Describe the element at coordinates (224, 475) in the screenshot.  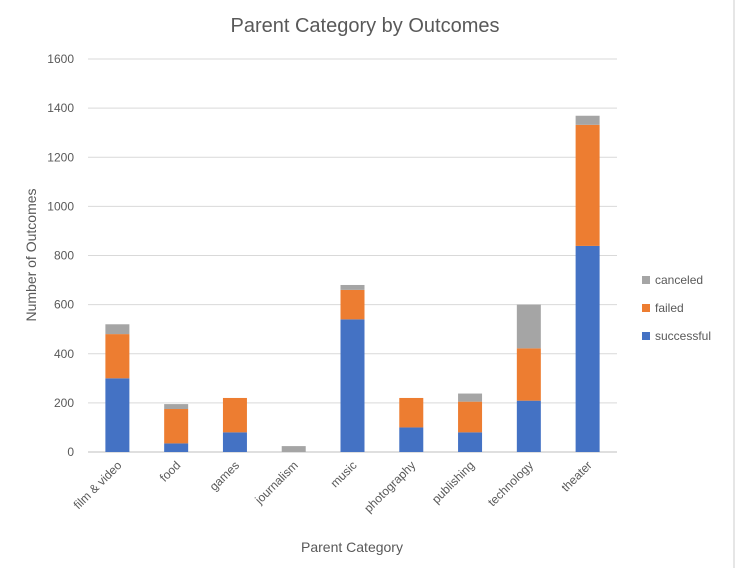
I see `x-tick-label-games: games` at that location.